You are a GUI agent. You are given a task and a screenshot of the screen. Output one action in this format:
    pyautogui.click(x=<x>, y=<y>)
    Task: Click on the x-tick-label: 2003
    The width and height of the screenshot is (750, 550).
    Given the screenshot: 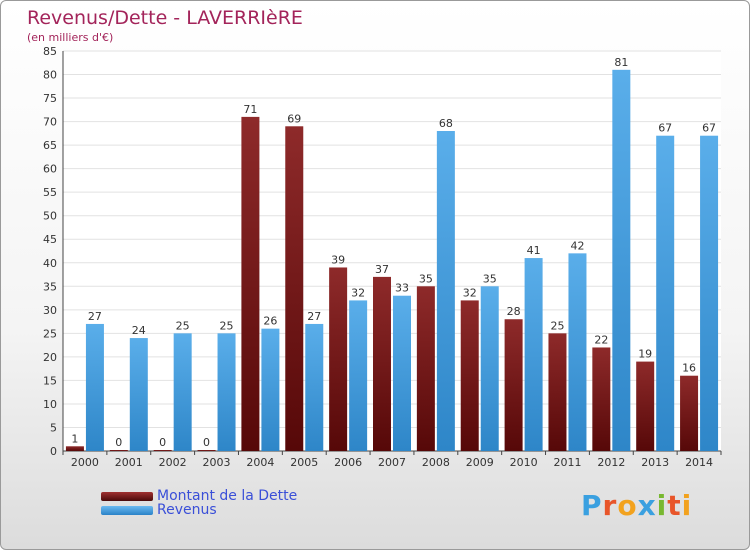 What is the action you would take?
    pyautogui.click(x=217, y=462)
    